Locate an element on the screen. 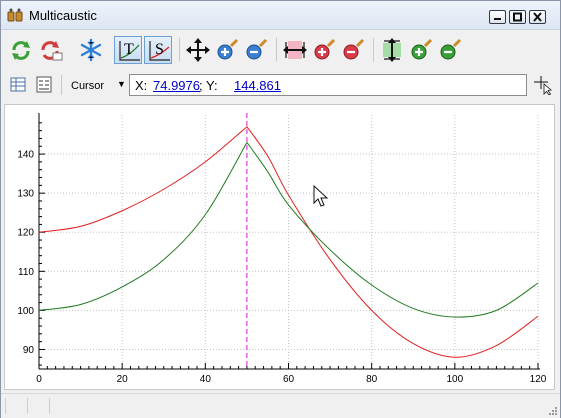 Image resolution: width=561 pixels, height=418 pixels. refresh-icon is located at coordinates (21, 50).